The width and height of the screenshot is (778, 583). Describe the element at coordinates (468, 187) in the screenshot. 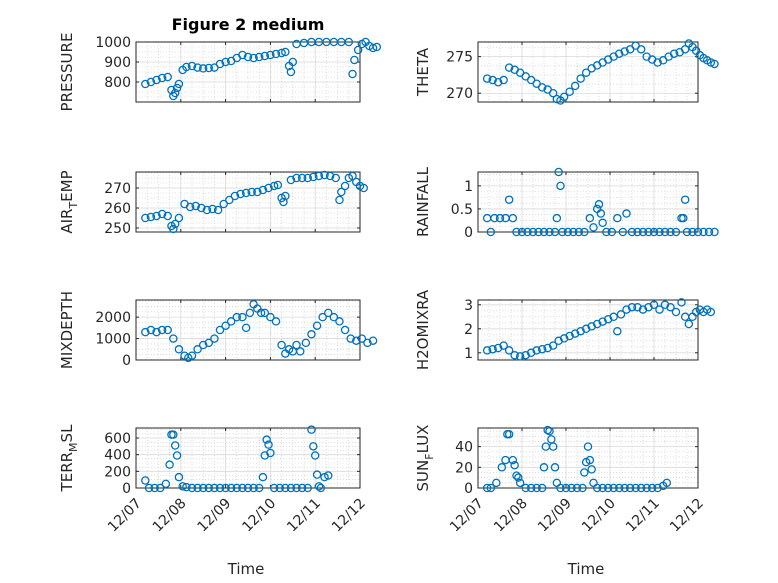

I see `y-tick-label: 1` at that location.